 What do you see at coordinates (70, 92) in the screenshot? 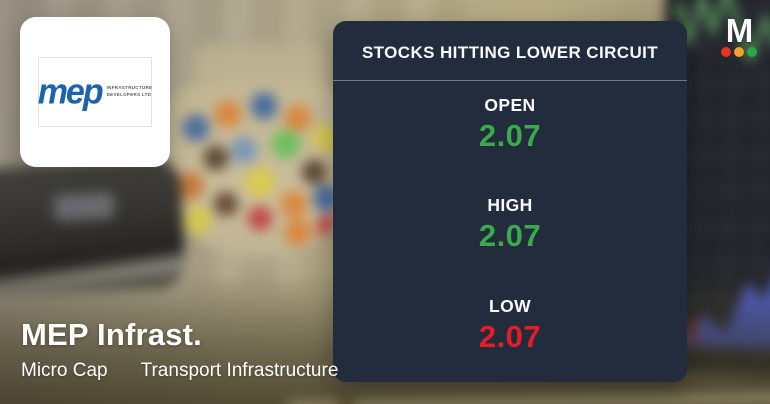
I see `mep-logo-wordmark: mep` at bounding box center [70, 92].